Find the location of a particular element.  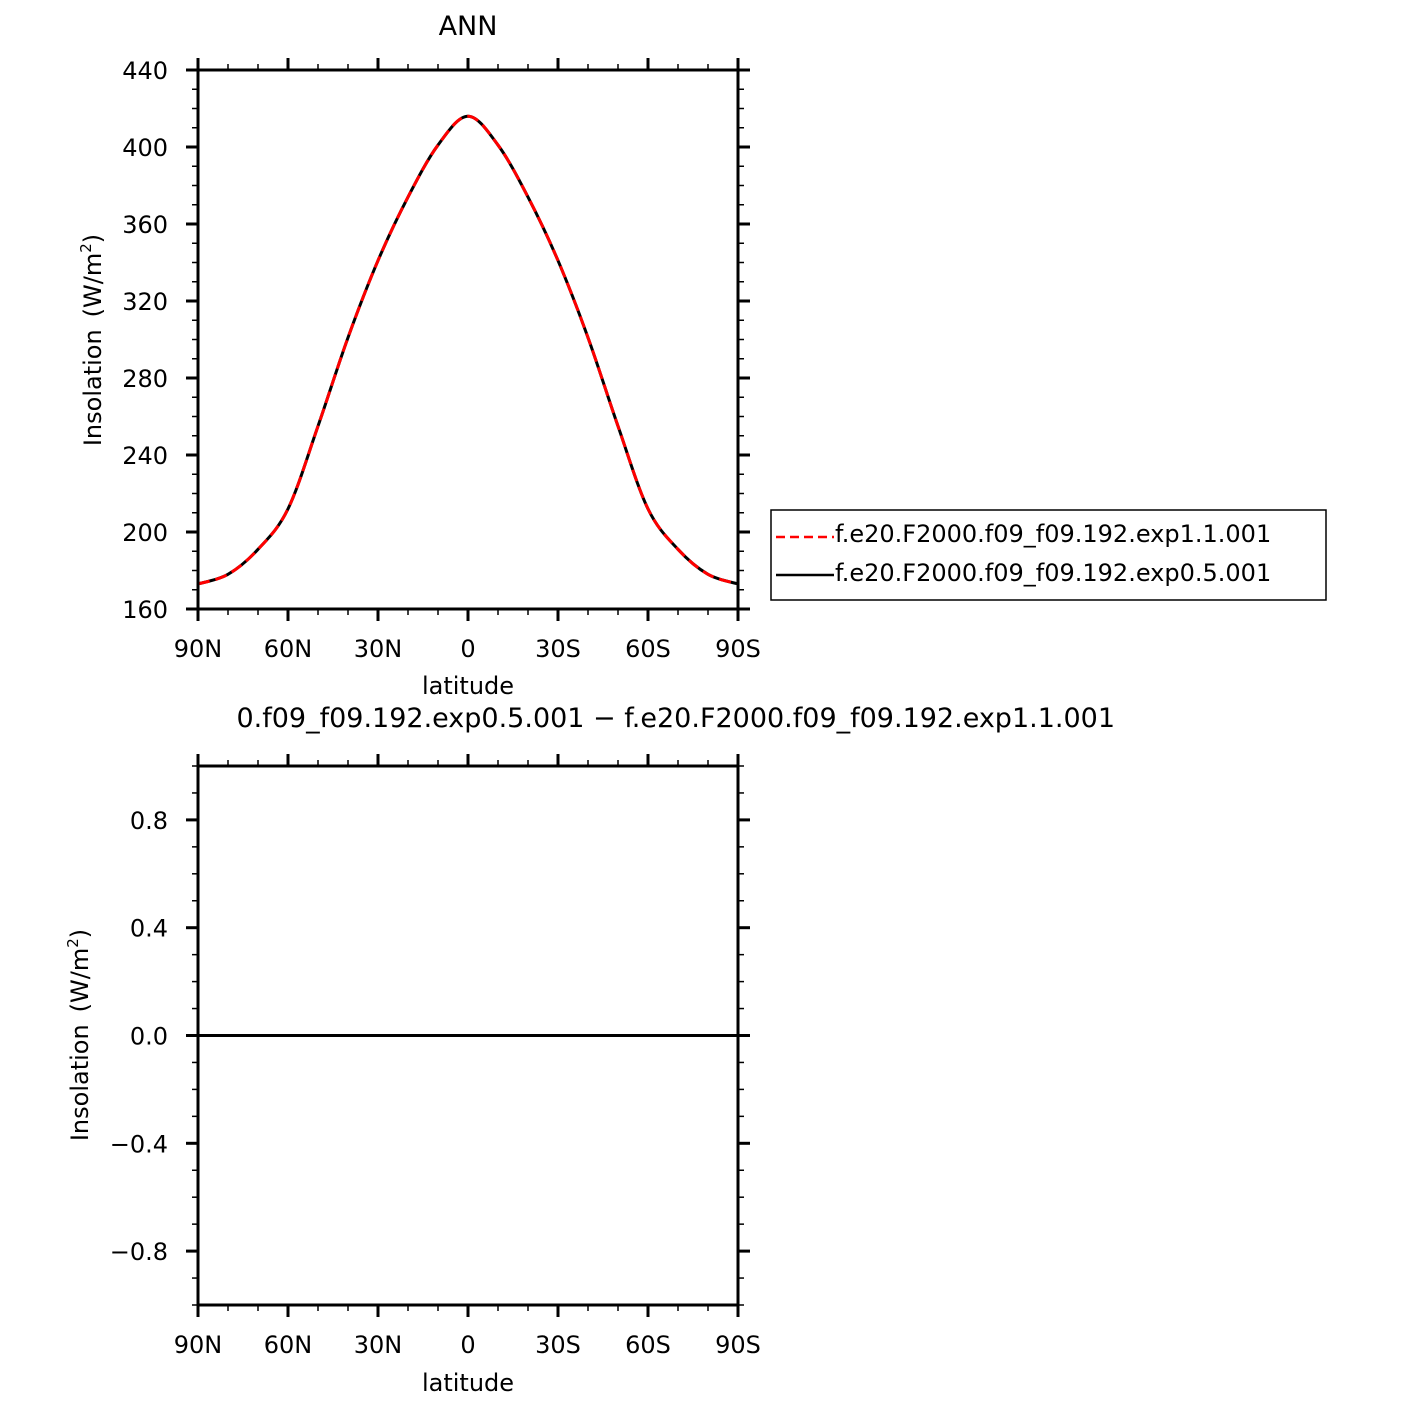

legend-label-exp05: f.e20.F2000.f09_f09.192.exp0.5.001 is located at coordinates (1053, 573).